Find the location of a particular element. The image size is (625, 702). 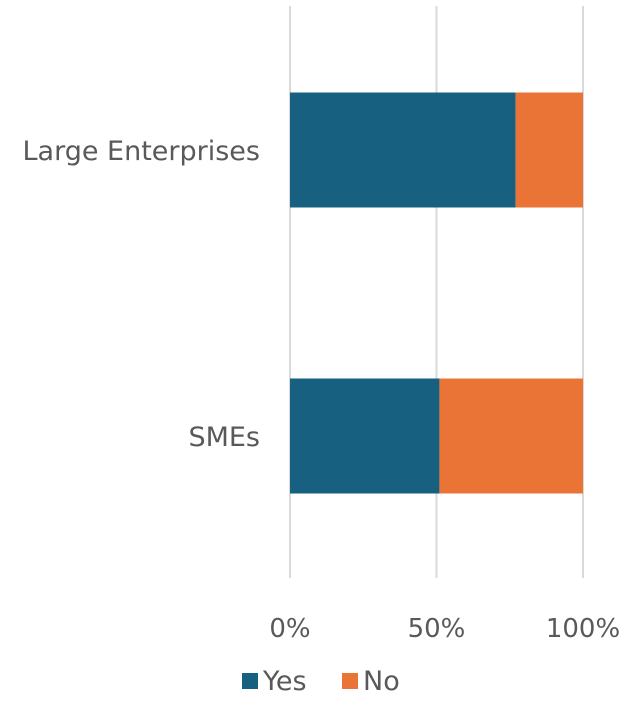

legend-label-yes: Yes is located at coordinates (284, 681).